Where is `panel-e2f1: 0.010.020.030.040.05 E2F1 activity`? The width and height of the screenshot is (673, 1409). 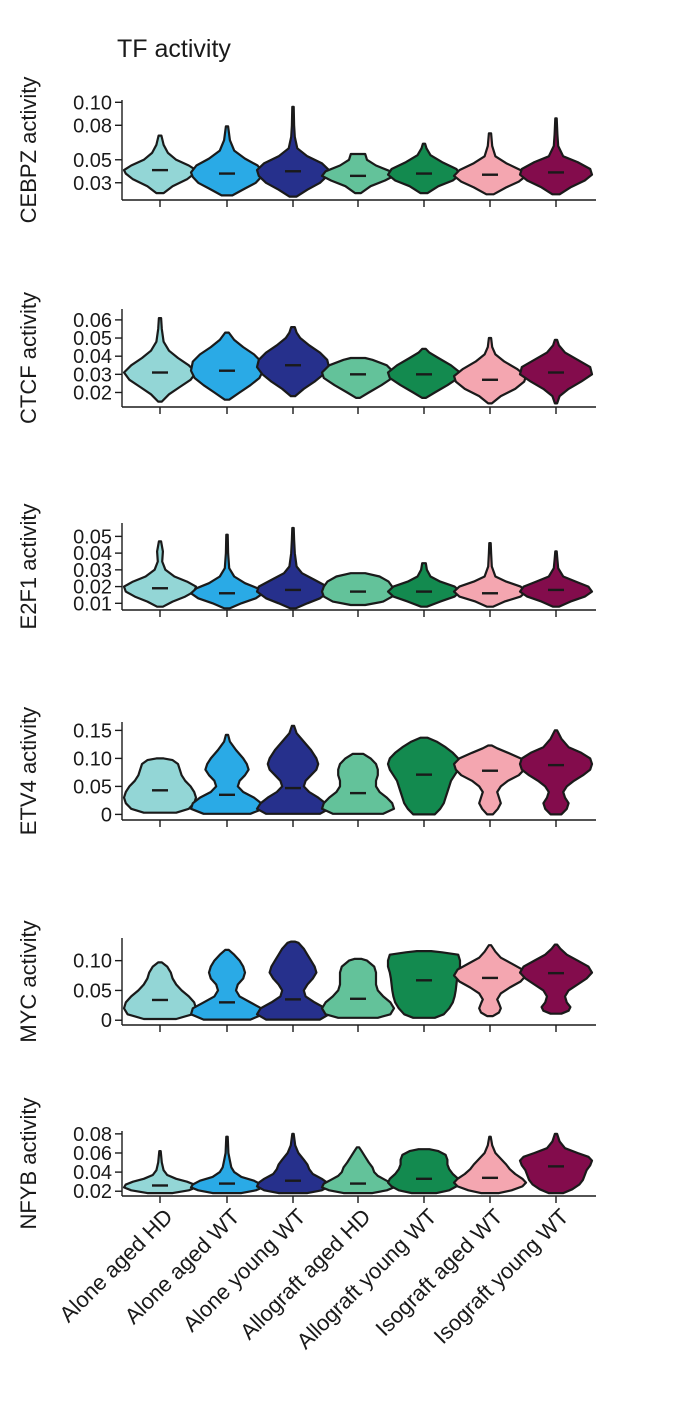
panel-e2f1: 0.010.020.030.040.05 E2F1 activity is located at coordinates (306, 567).